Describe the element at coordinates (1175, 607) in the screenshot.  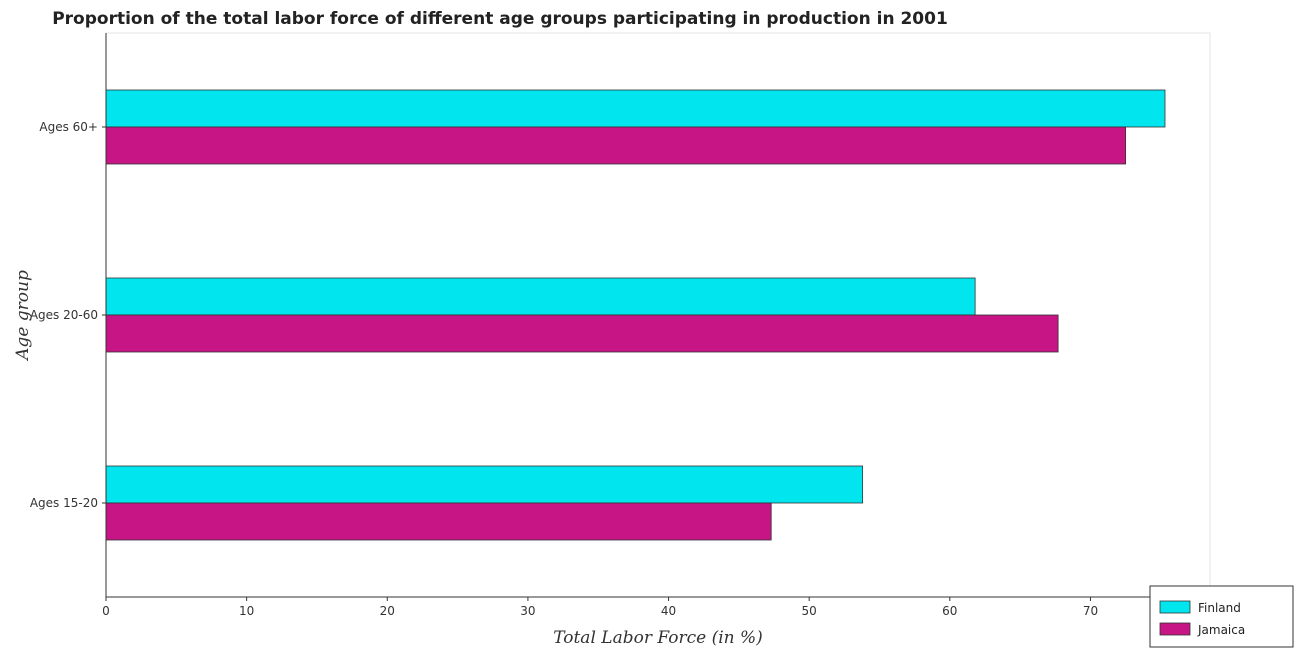
I see `legend-swatch-finland` at that location.